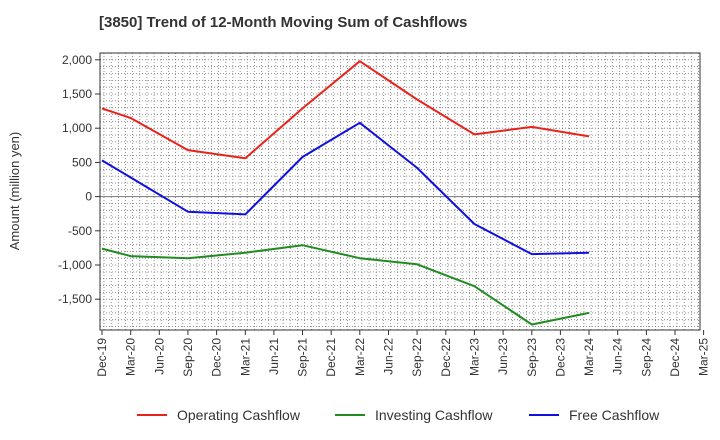  I want to click on legend-label: Free Cashflow, so click(614, 415).